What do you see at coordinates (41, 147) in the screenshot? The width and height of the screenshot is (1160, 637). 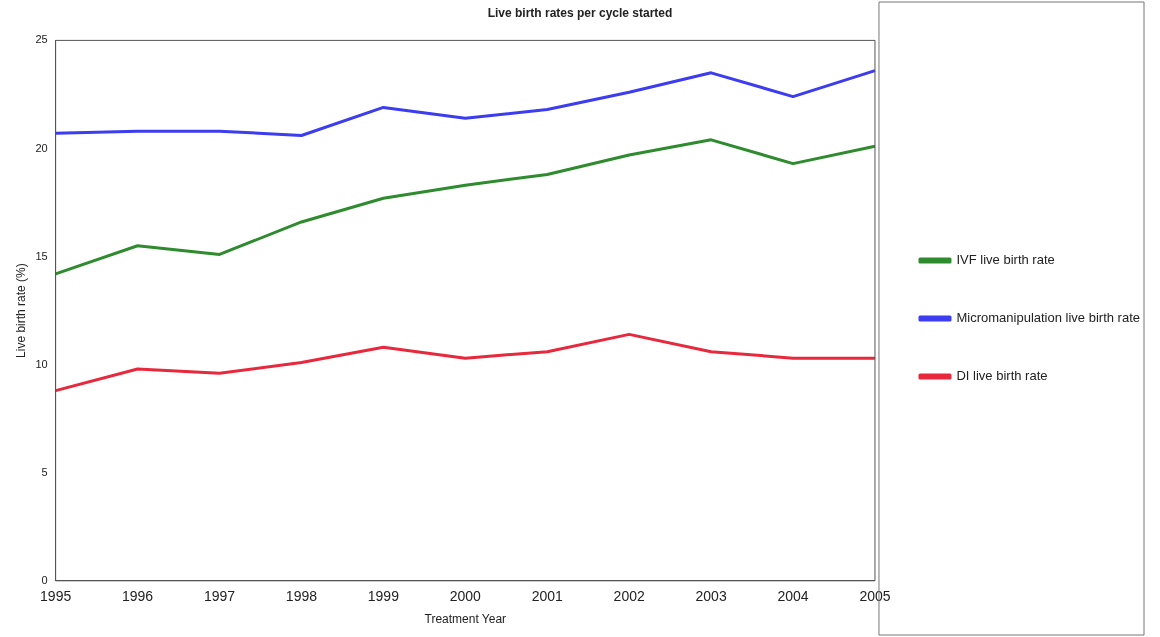 I see `y-tick-label: 20` at bounding box center [41, 147].